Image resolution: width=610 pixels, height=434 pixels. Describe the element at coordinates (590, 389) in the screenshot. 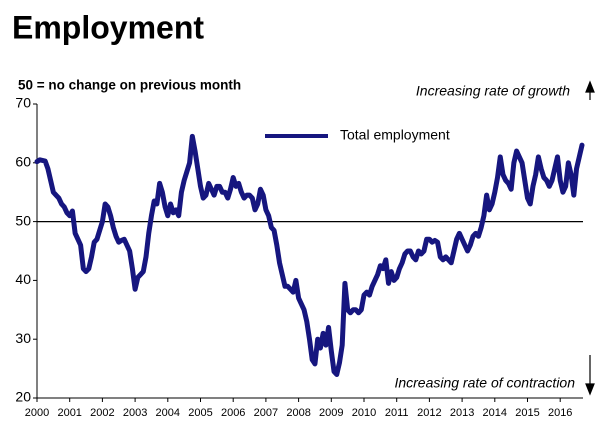

I see `down-arrowhead` at that location.